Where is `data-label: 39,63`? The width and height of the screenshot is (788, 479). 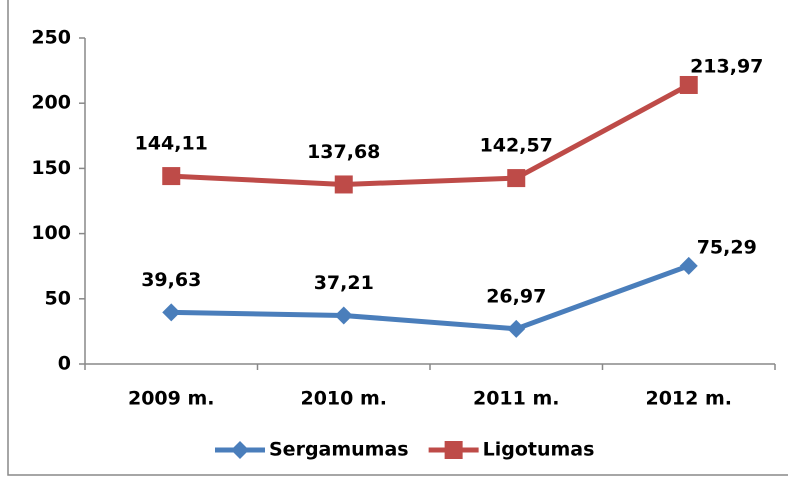
data-label: 39,63 is located at coordinates (171, 280).